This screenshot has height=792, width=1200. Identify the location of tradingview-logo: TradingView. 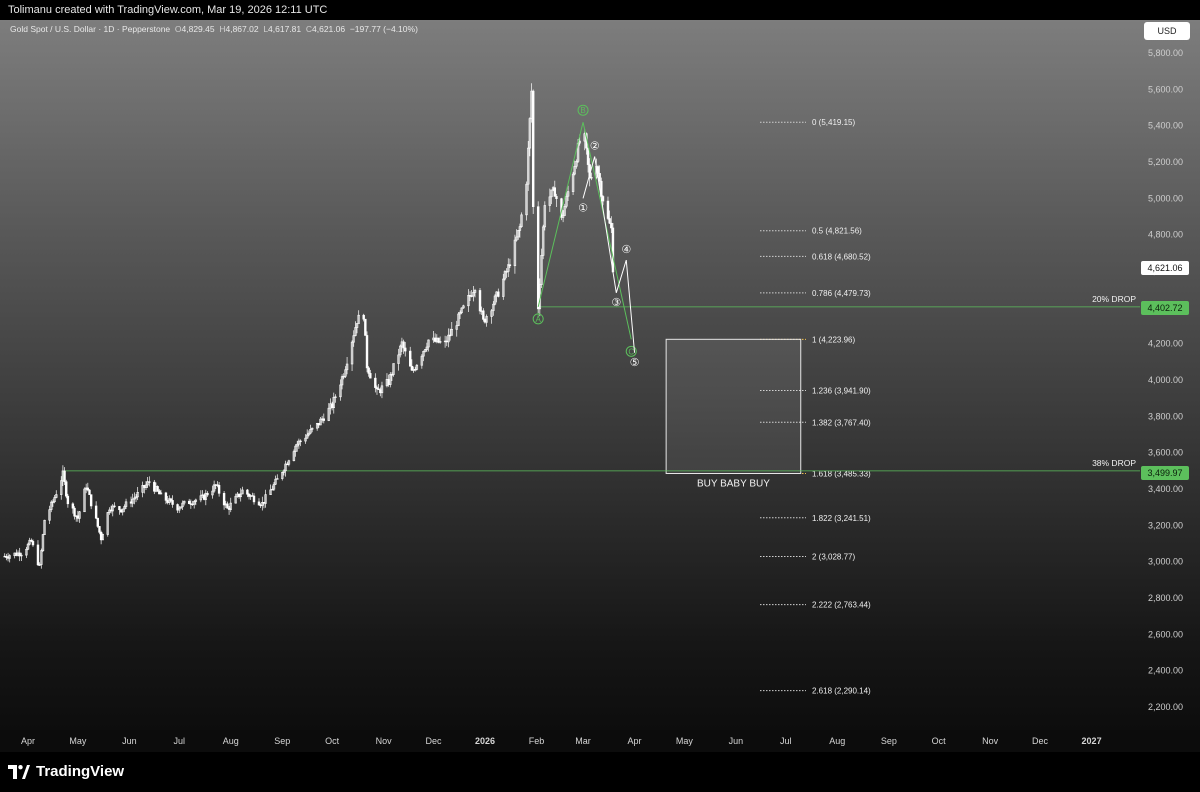
(66, 771).